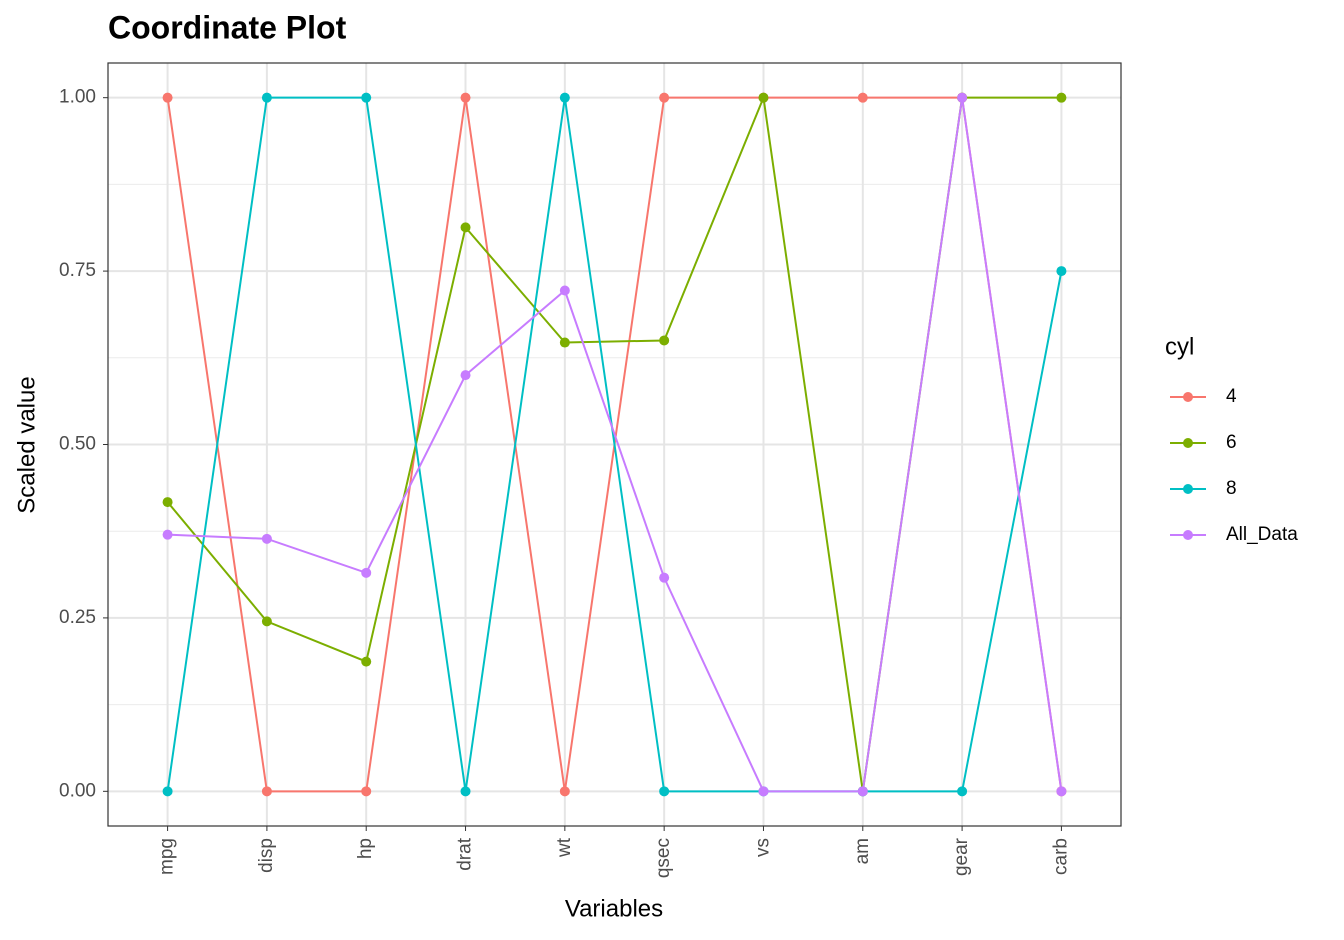 This screenshot has width=1344, height=940. I want to click on x-tick-label: disp, so click(266, 855).